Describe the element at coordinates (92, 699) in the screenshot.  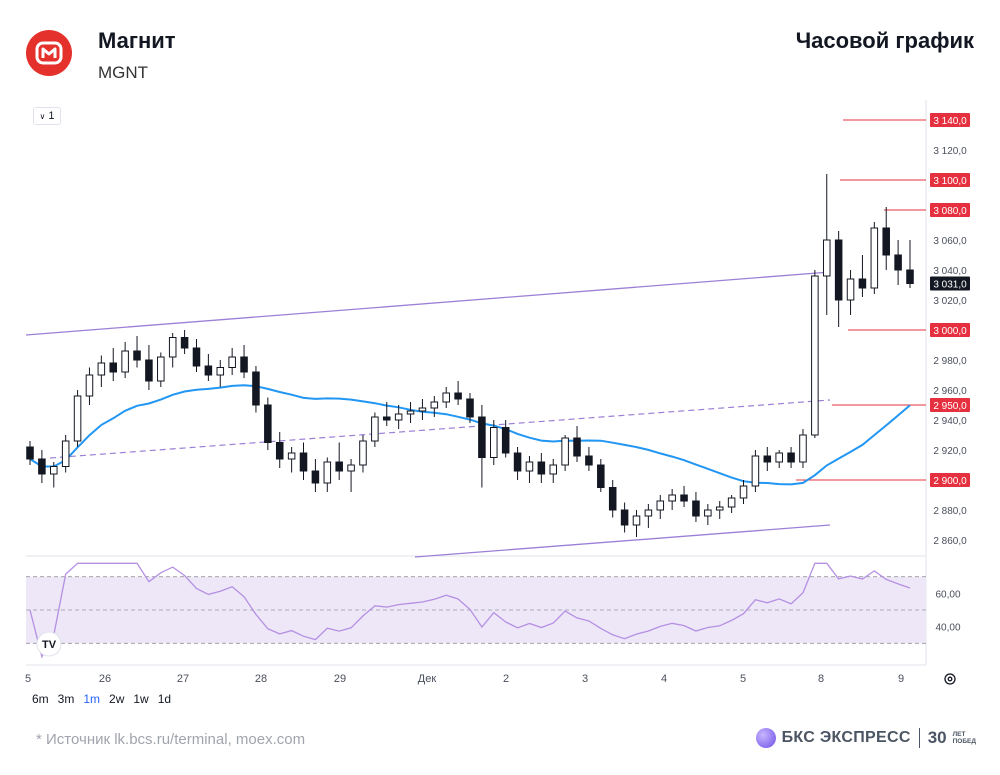
I see `range-1m: 1m` at that location.